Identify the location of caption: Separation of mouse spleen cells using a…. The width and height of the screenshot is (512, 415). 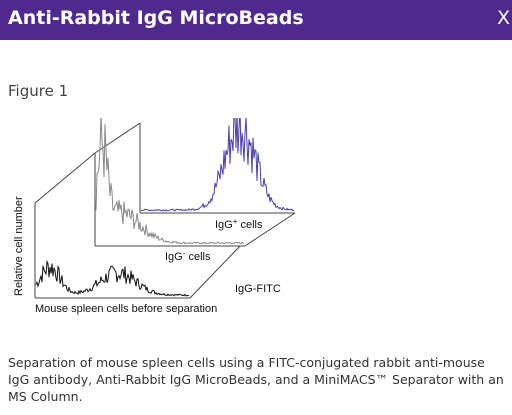
(256, 379).